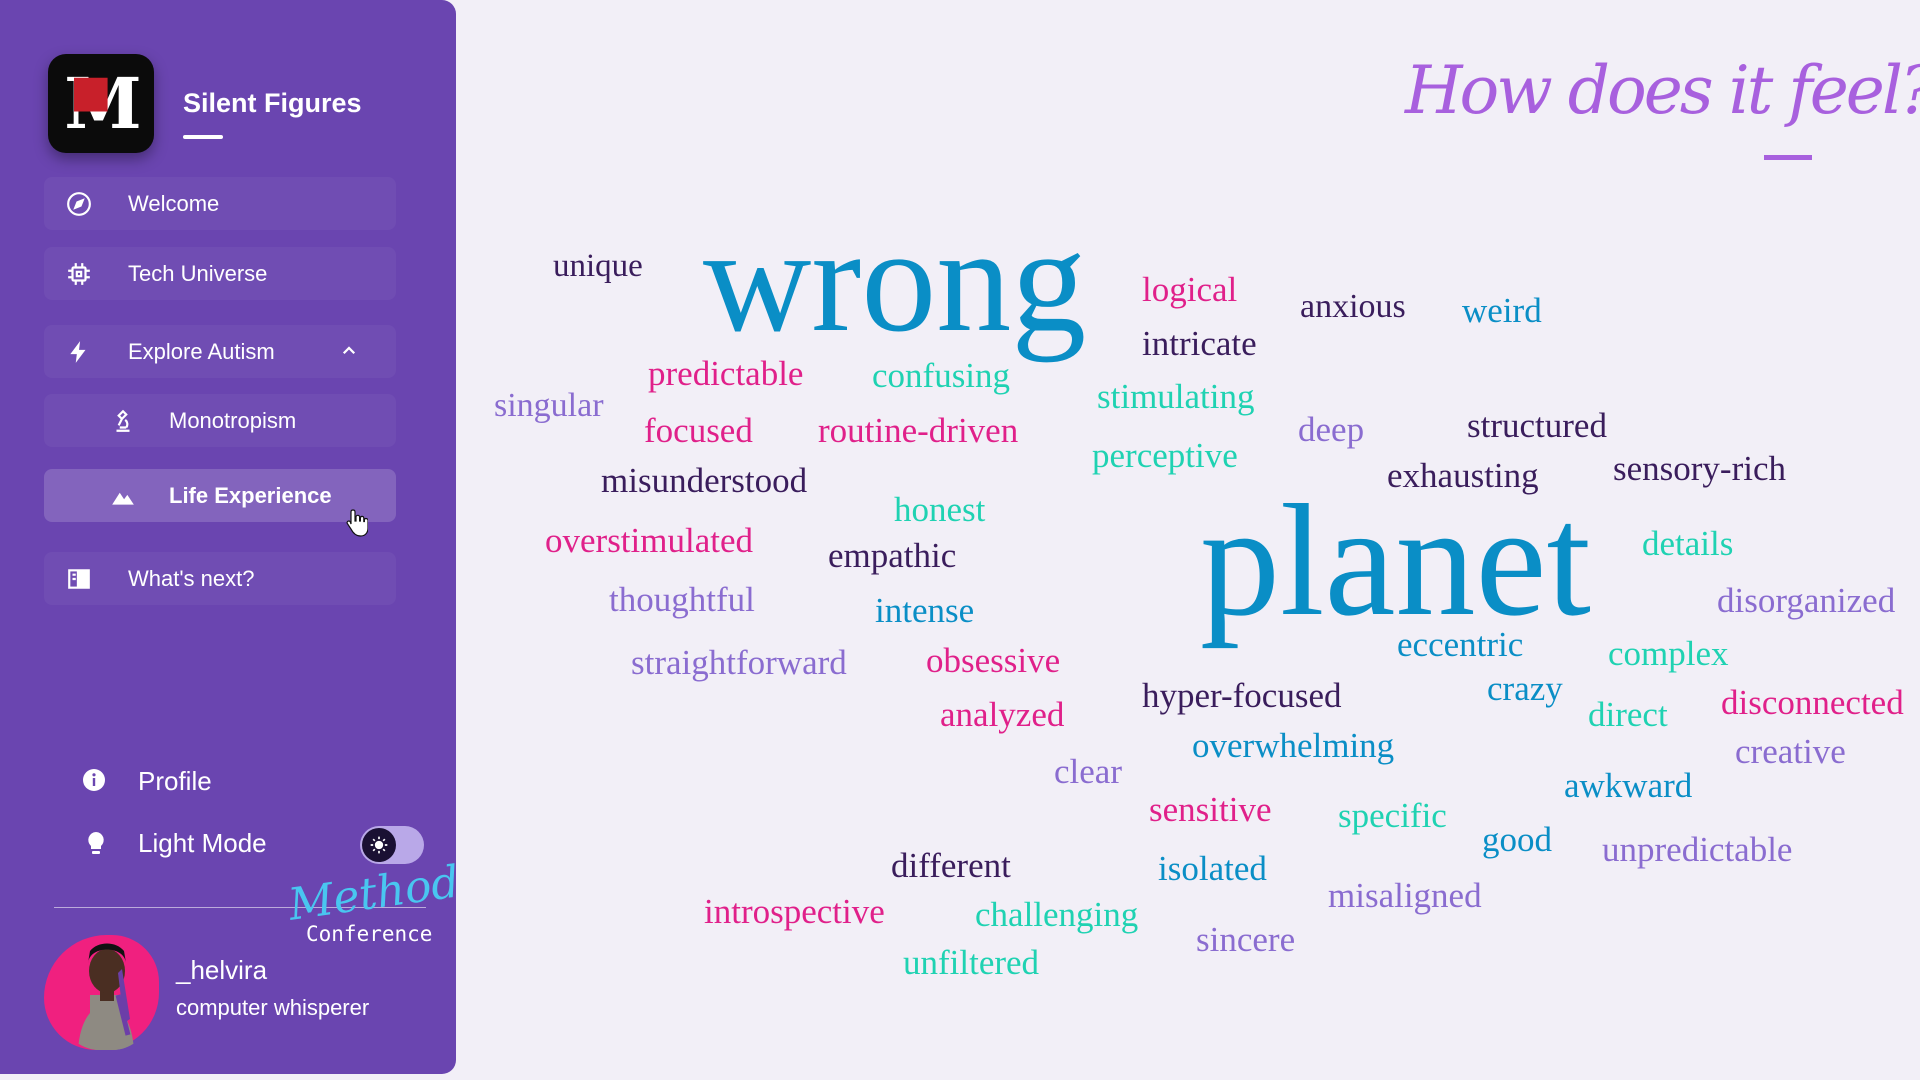 Image resolution: width=1920 pixels, height=1080 pixels. I want to click on user-title: computer whisperer, so click(273, 1007).